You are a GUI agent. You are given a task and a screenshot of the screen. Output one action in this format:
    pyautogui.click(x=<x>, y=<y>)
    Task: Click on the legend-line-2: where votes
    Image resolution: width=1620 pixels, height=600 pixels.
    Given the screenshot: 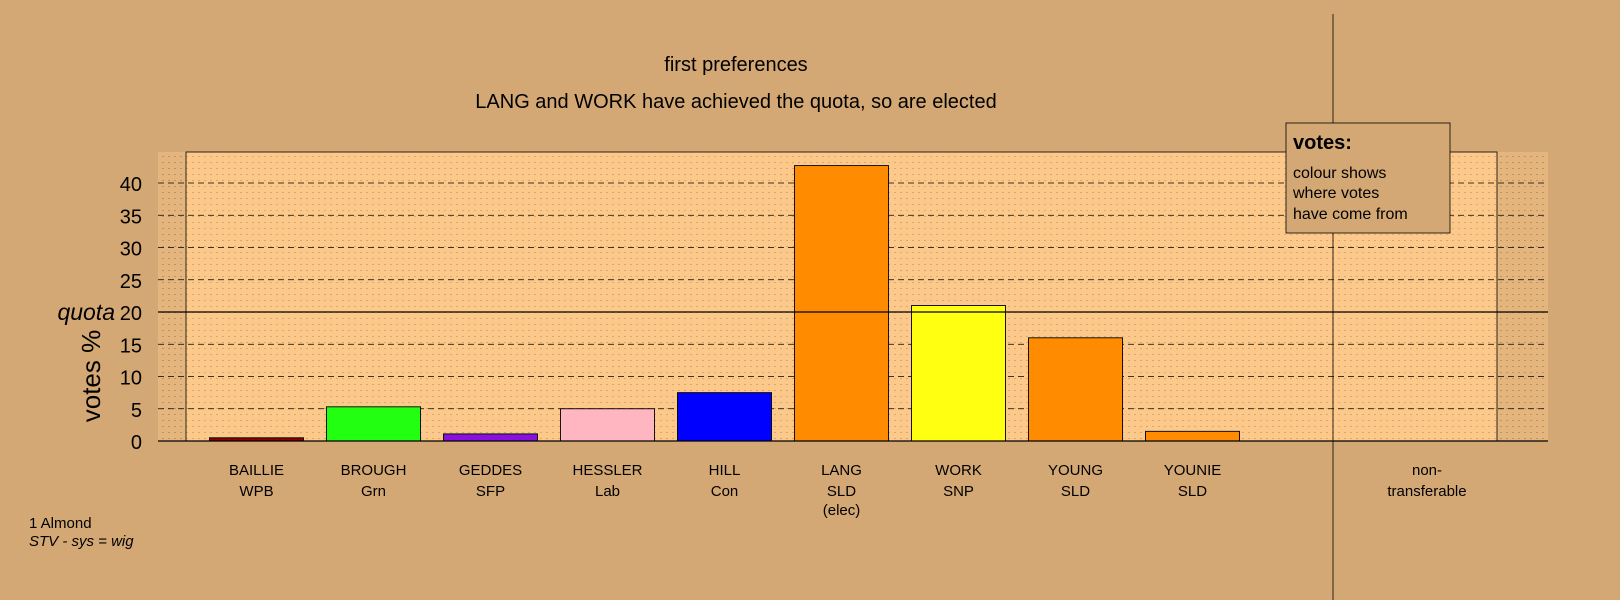 What is the action you would take?
    pyautogui.click(x=1335, y=193)
    